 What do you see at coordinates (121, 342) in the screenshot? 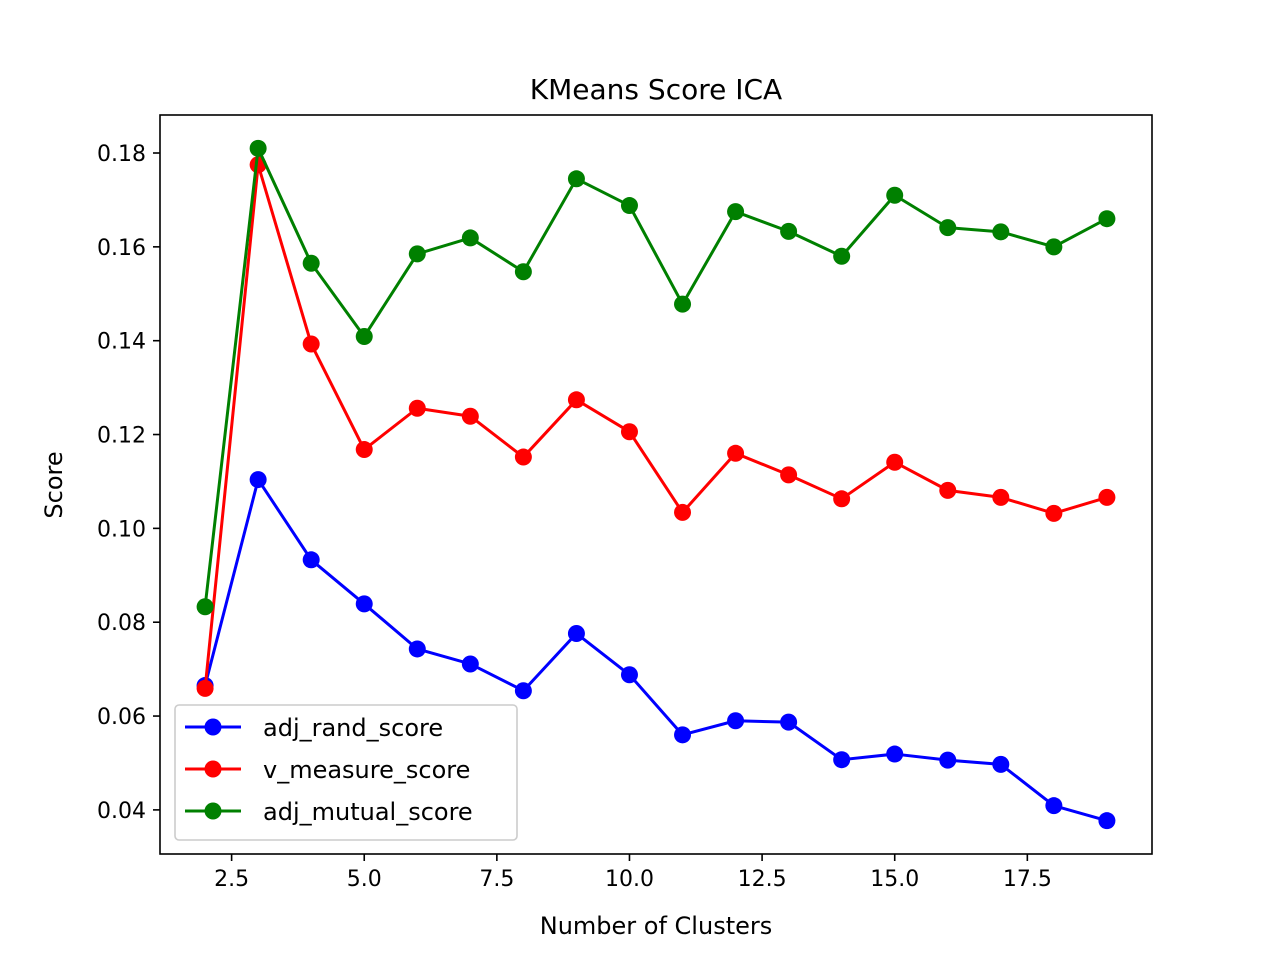
I see `y-tick-label: 0.14` at bounding box center [121, 342].